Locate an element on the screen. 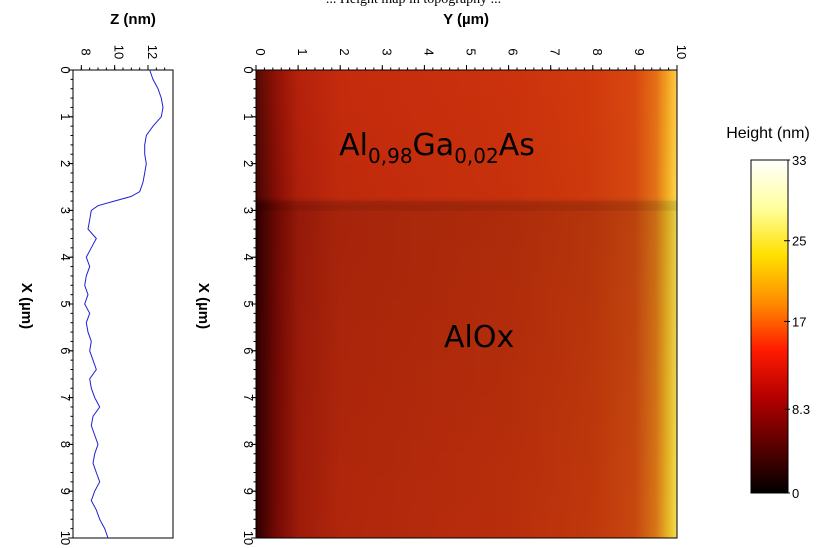 This screenshot has height=548, width=827. map-y-tick-label: 5 is located at coordinates (471, 51).